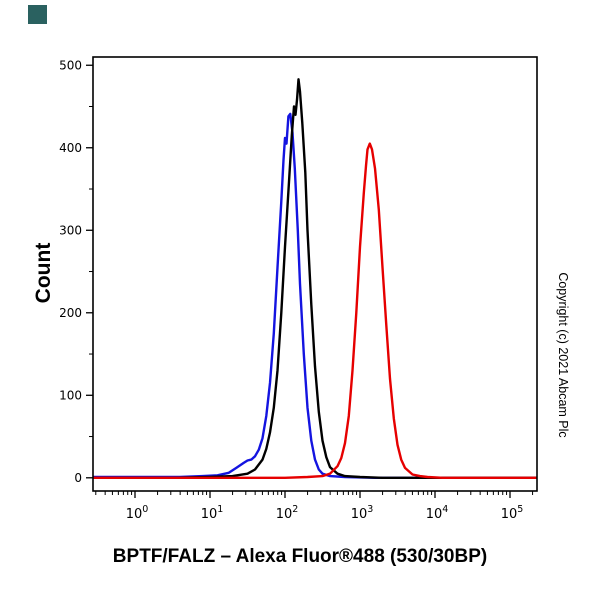 The width and height of the screenshot is (600, 600). What do you see at coordinates (212, 513) in the screenshot?
I see `x-tick-label: 10¹` at bounding box center [212, 513].